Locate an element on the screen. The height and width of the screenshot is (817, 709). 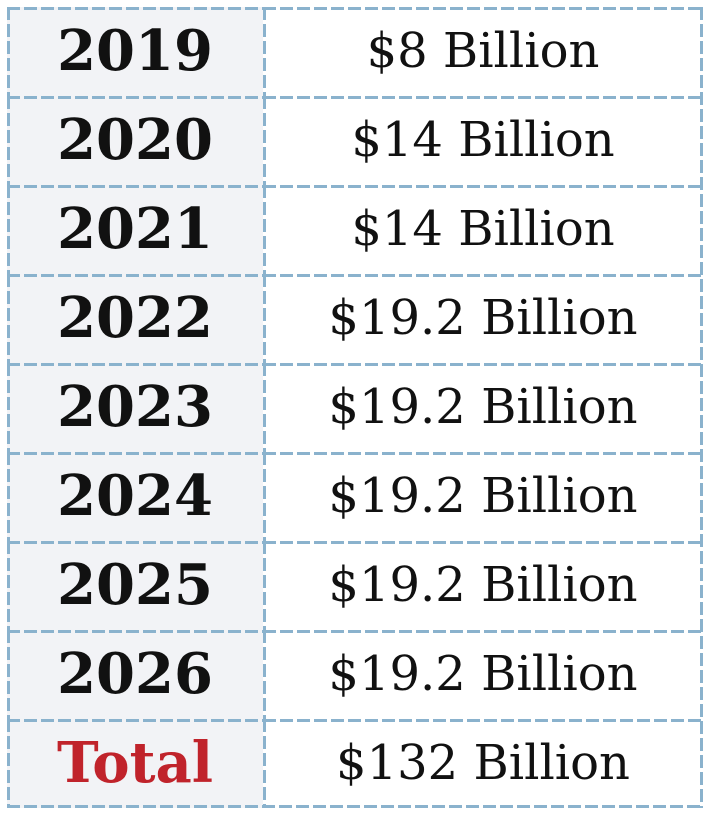
year-cell-2019: 2019 is located at coordinates (135, 51).